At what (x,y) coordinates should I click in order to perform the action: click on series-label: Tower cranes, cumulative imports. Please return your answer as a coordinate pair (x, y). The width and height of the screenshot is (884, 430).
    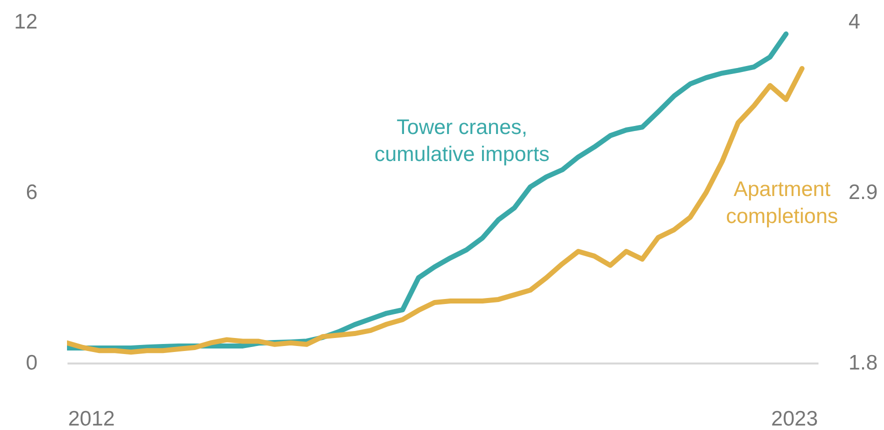
    Looking at the image, I should click on (462, 141).